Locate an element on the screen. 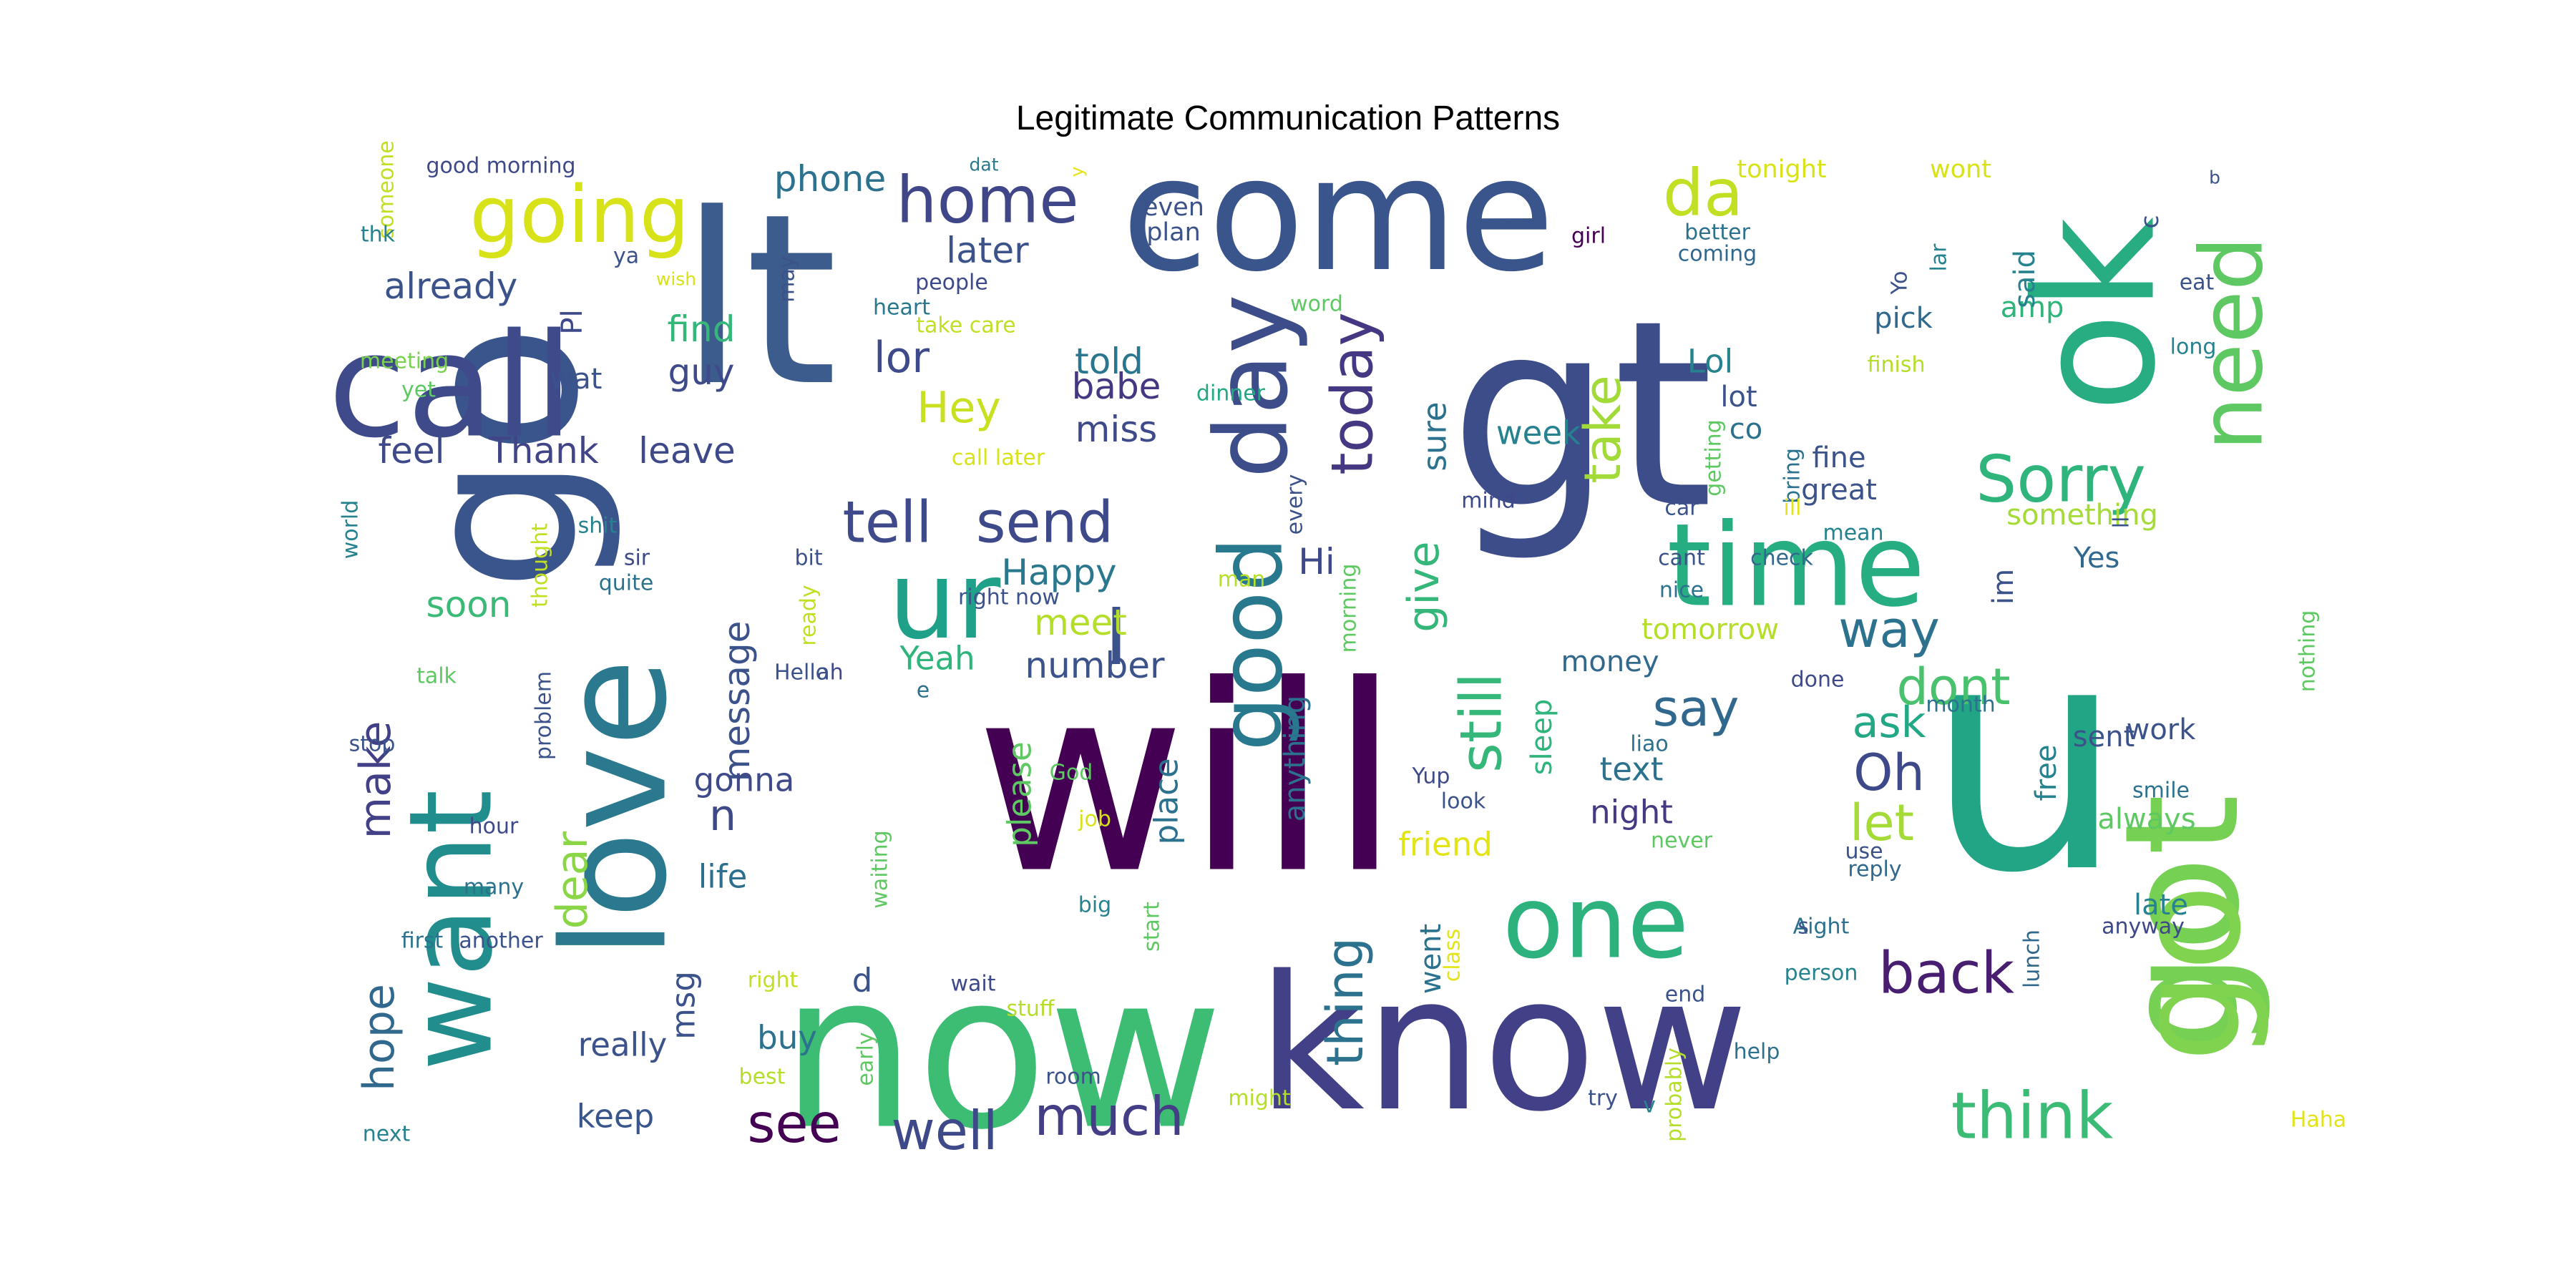 The image size is (2576, 1288). word-cloud-word: car is located at coordinates (1681, 508).